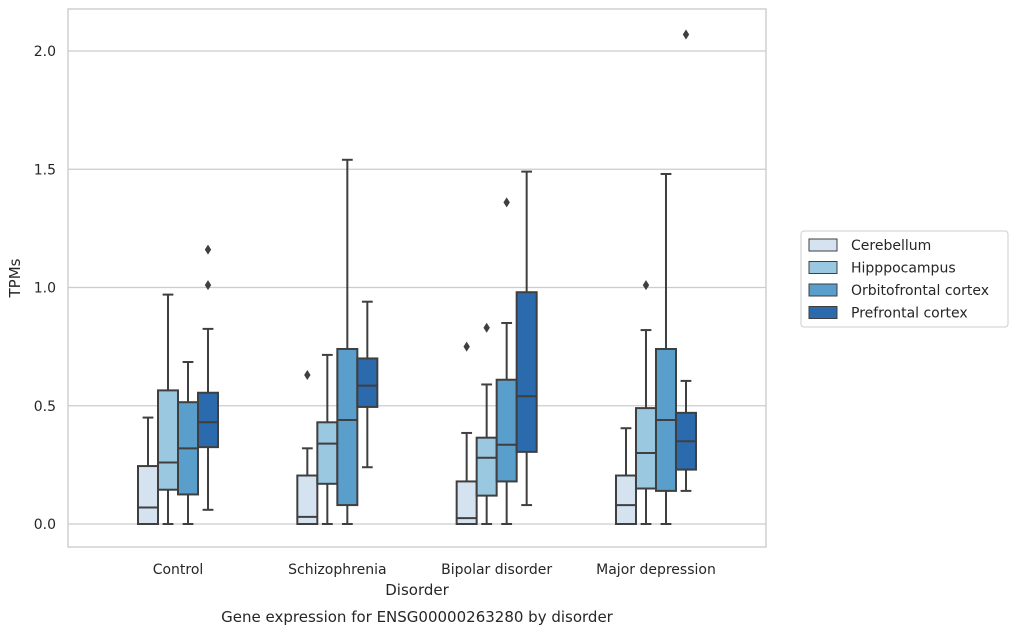  What do you see at coordinates (178, 570) in the screenshot?
I see `x-tick-label: Control` at bounding box center [178, 570].